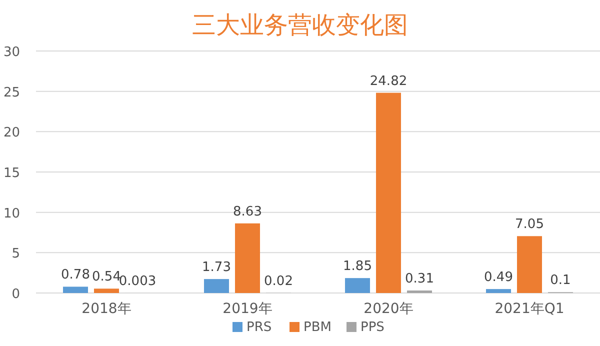 The image size is (600, 346). I want to click on chart-title: 三大业务营收变化图, so click(300, 25).